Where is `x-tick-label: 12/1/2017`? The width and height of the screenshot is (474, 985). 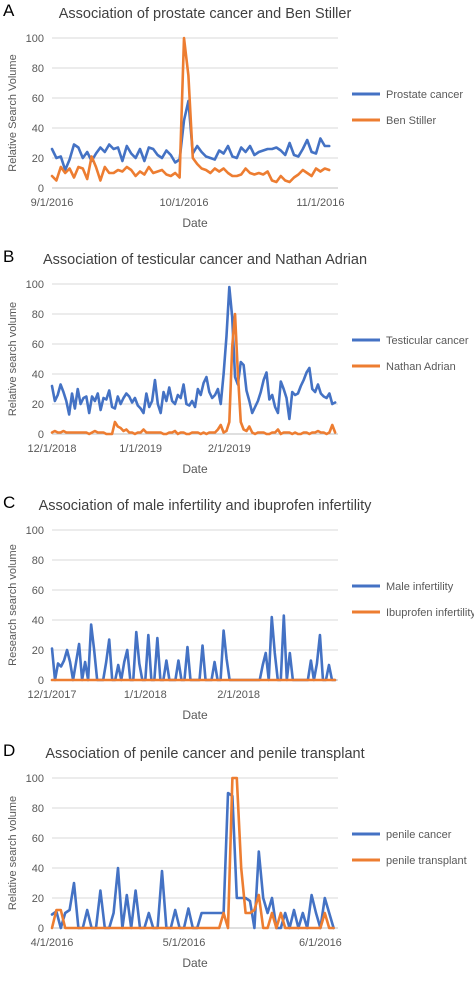 x-tick-label: 12/1/2017 is located at coordinates (52, 695).